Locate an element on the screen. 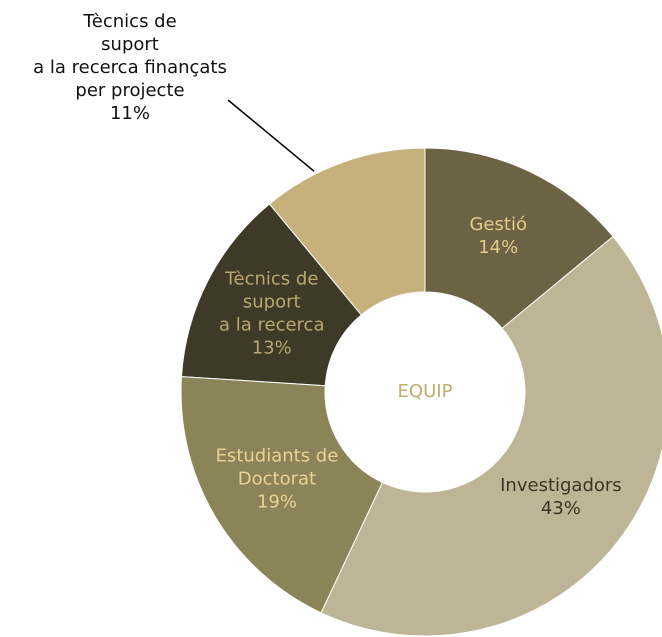 The height and width of the screenshot is (637, 662). category-line: per projecte is located at coordinates (129, 90).